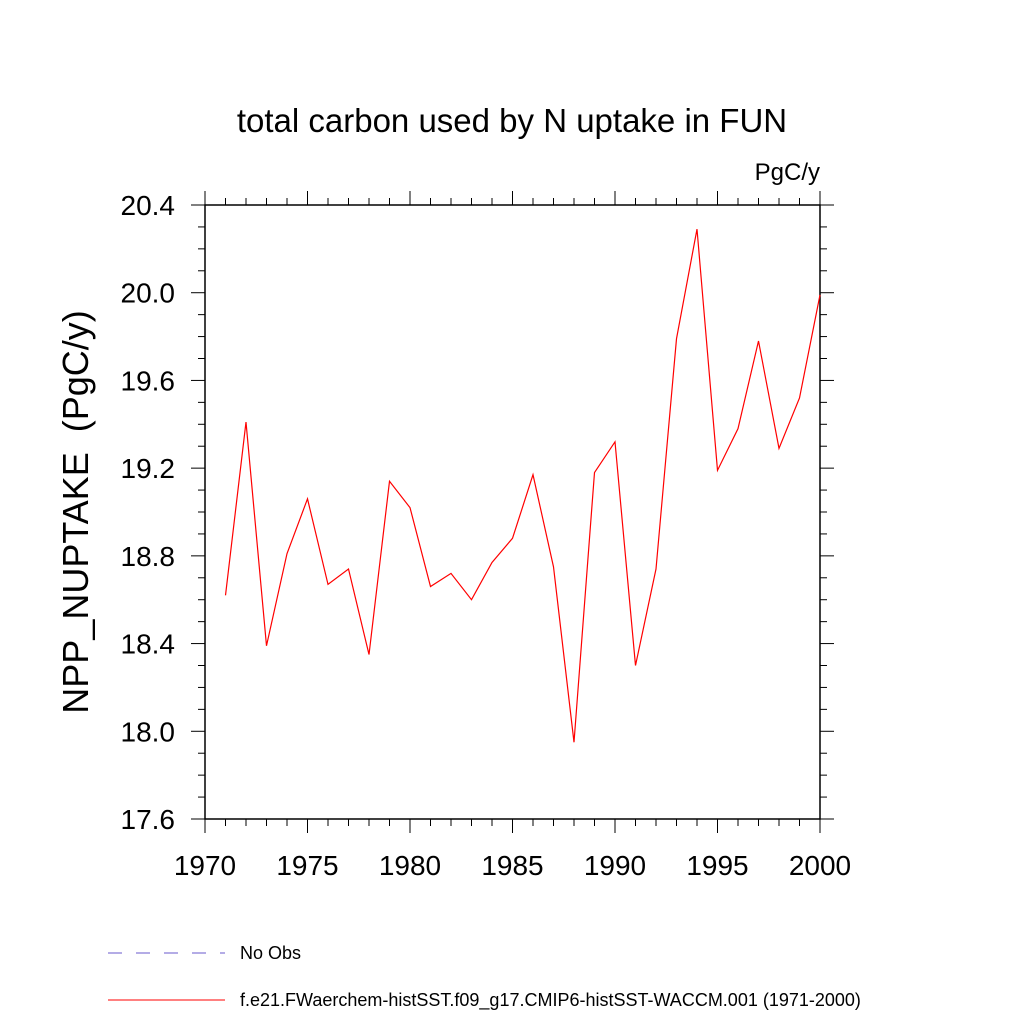 The image size is (1024, 1024). I want to click on y-tick-label: 18.0, so click(148, 731).